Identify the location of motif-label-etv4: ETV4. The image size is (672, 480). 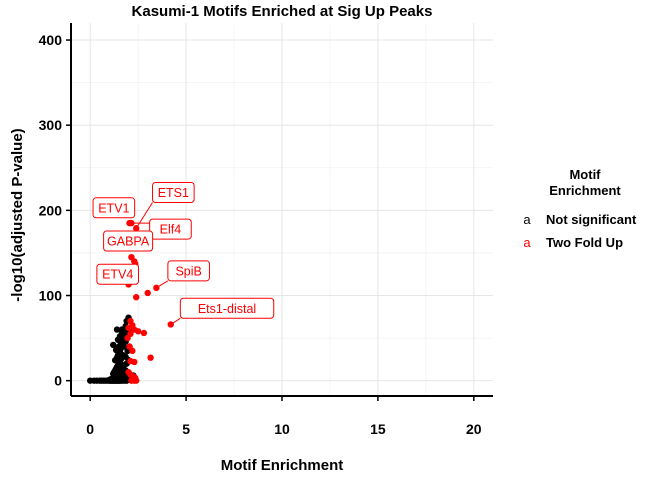
(117, 274).